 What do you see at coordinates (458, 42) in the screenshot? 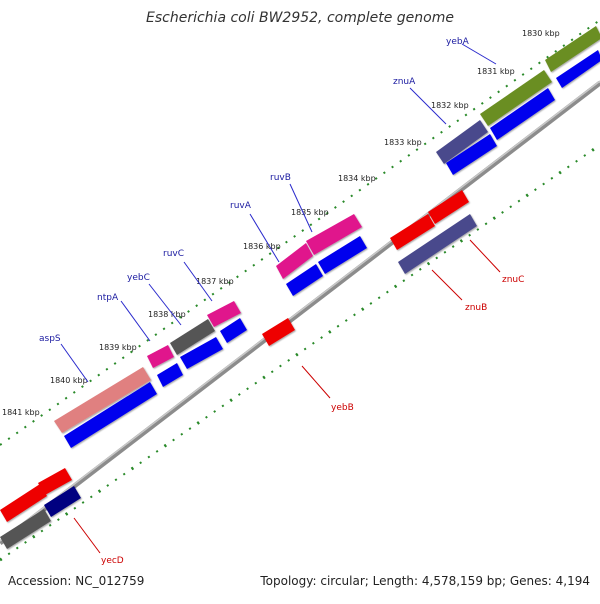
I see `gene-label-yebA: yebA` at bounding box center [458, 42].